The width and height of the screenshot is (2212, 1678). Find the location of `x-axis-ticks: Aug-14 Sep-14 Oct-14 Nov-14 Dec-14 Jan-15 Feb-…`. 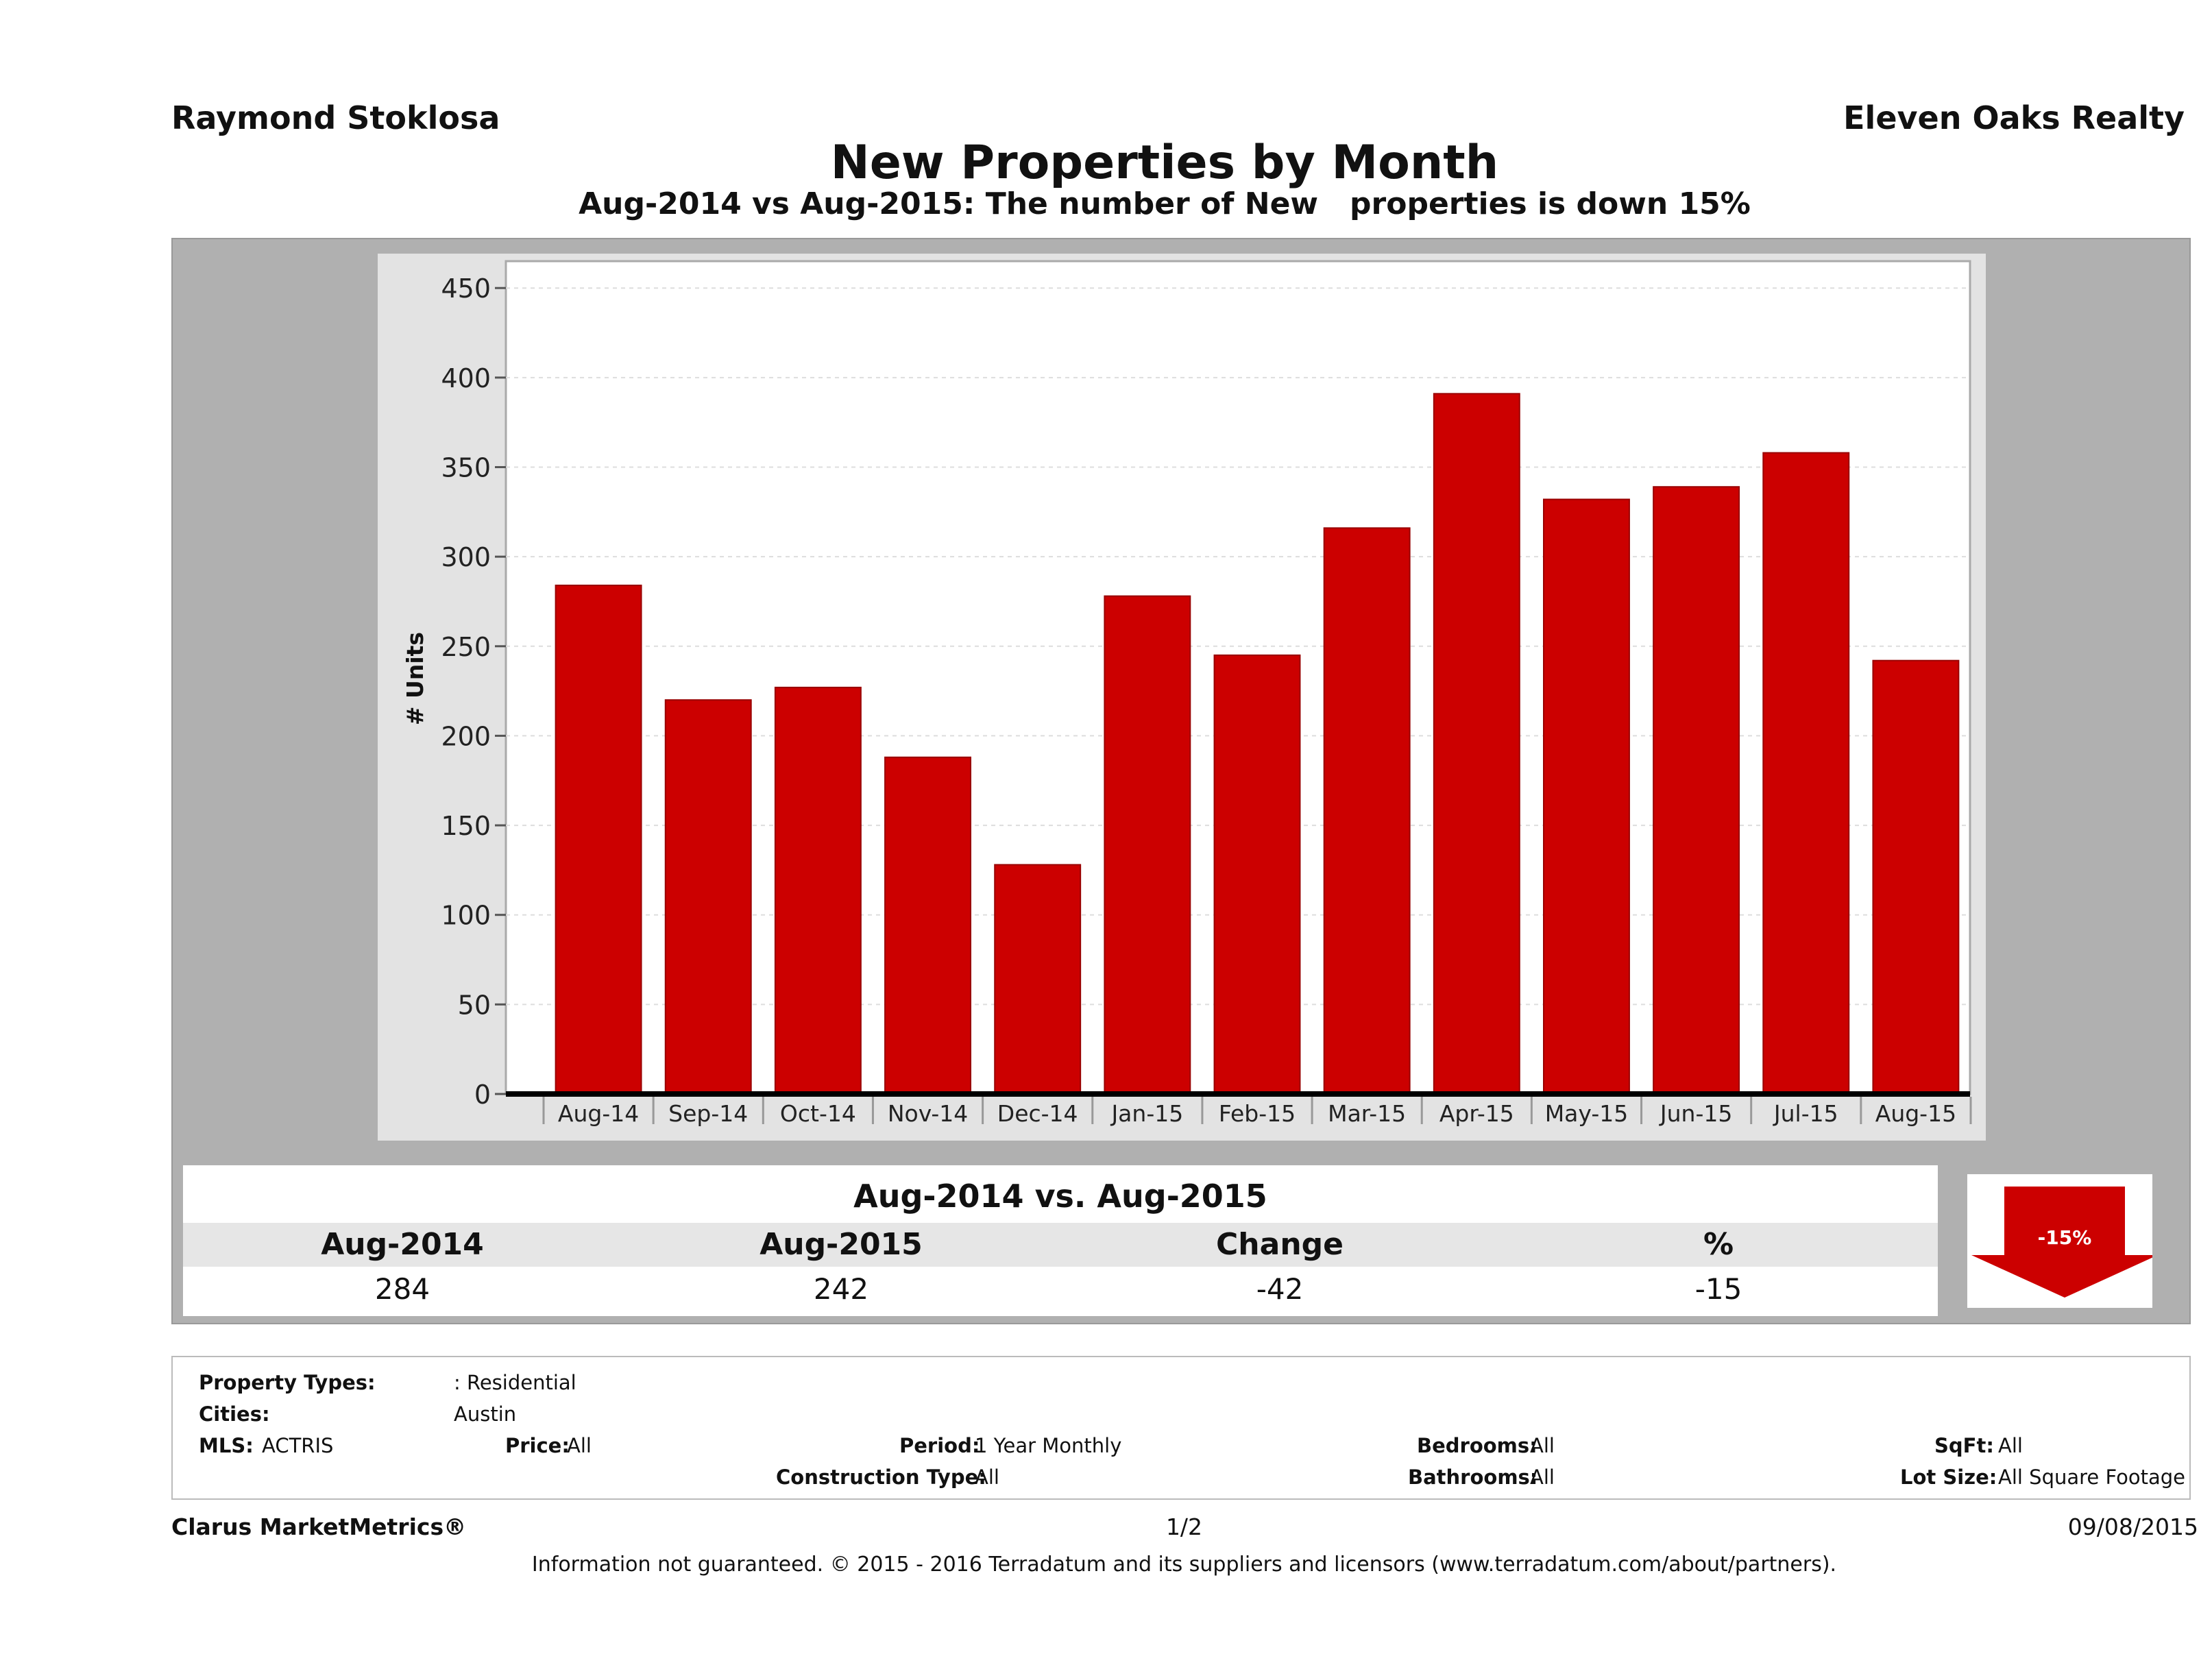

x-axis-ticks: Aug-14 Sep-14 Oct-14 Nov-14 Dec-14 Jan-15 Feb-… is located at coordinates (1257, 1112).